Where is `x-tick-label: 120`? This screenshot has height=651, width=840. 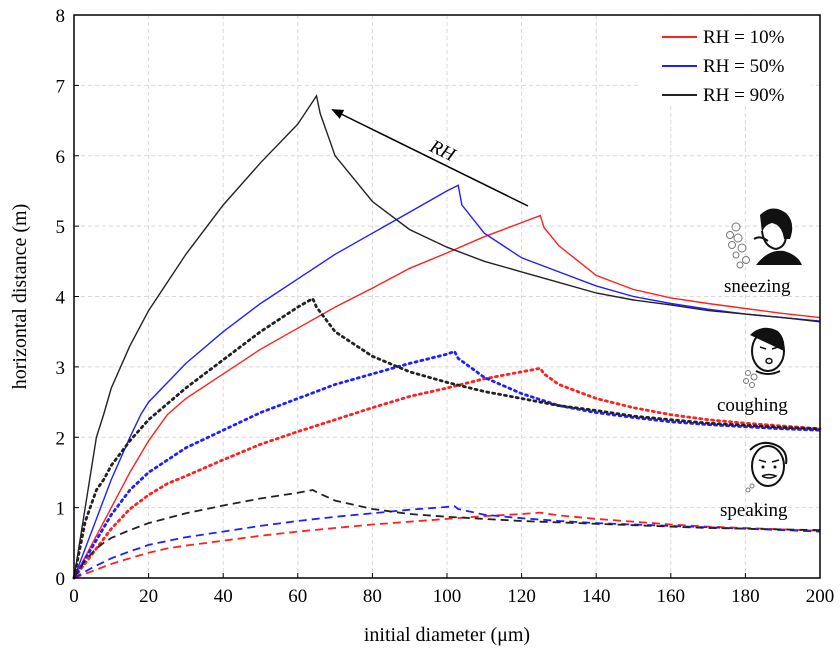
x-tick-label: 120 is located at coordinates (521, 596).